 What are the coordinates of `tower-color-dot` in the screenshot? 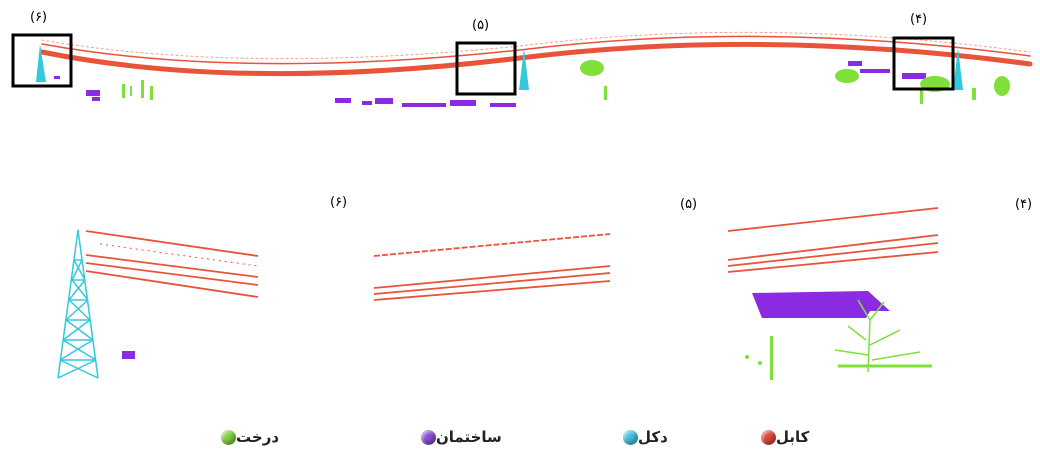 It's located at (630, 437).